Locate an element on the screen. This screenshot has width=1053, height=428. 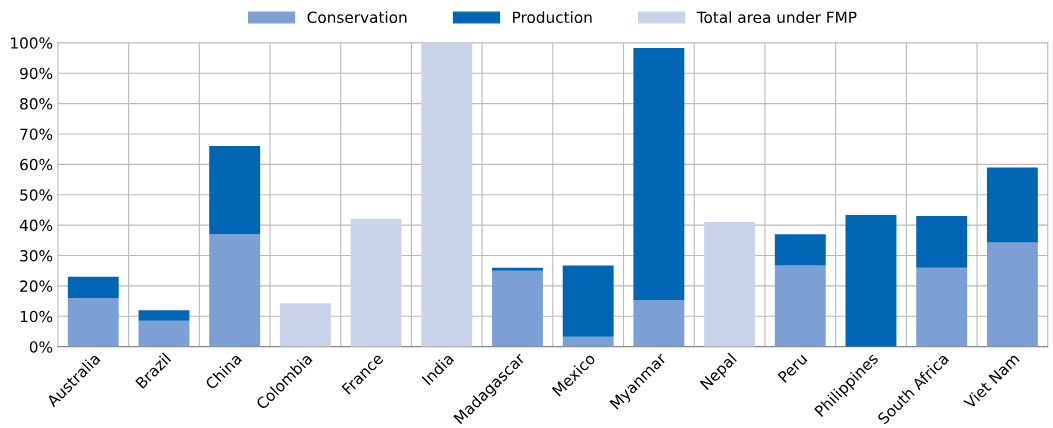
y-tick-label: 90% is located at coordinates (36, 73).